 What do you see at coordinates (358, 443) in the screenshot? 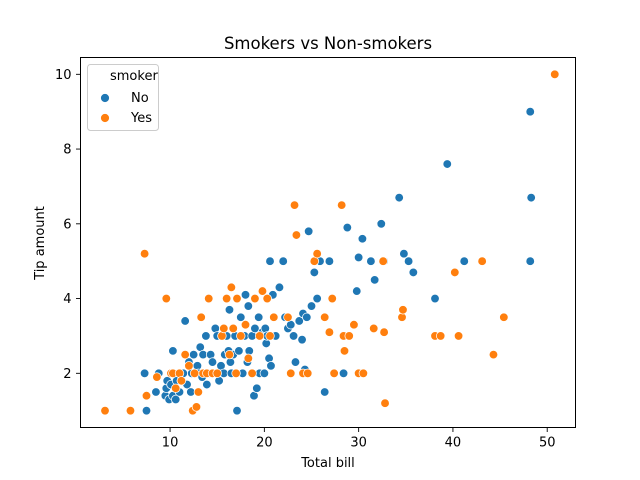
I see `x-tick-label-30: 30` at bounding box center [358, 443].